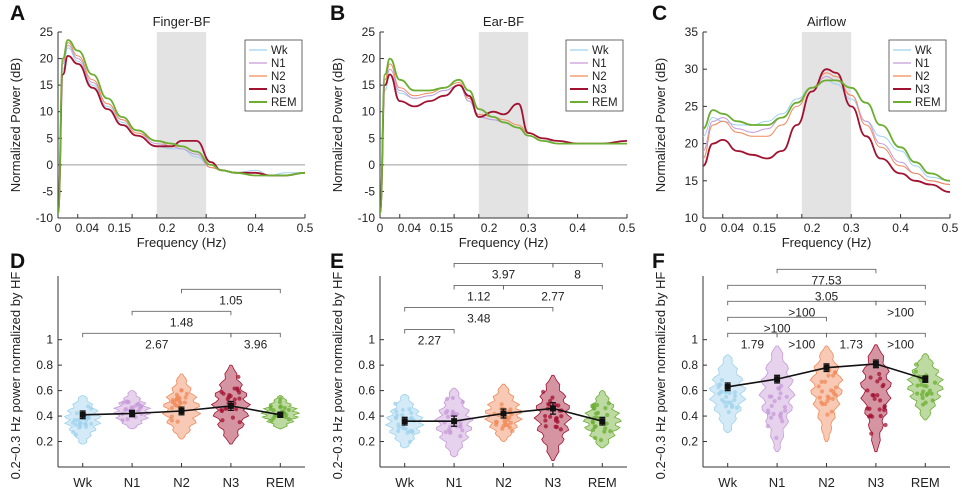  Describe the element at coordinates (503, 21) in the screenshot. I see `panel-title: Ear-BF` at that location.